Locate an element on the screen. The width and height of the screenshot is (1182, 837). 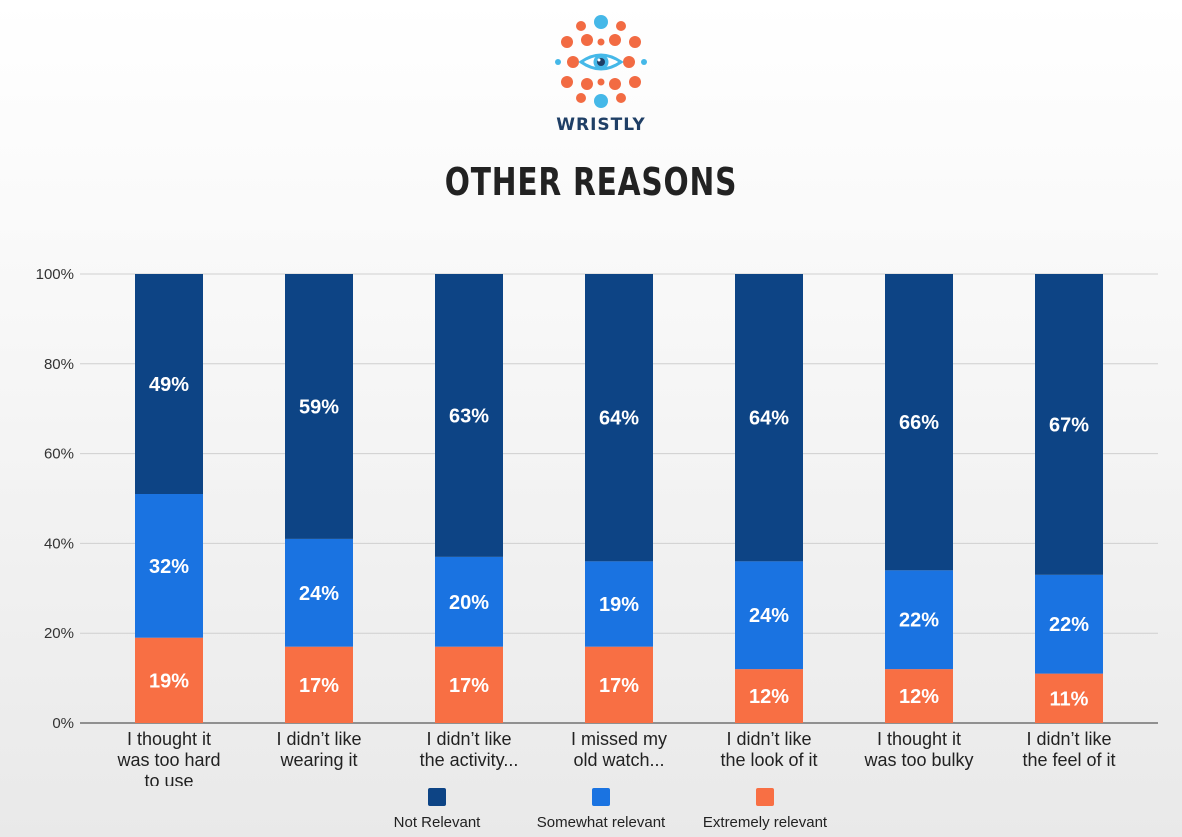
legend-label: Not Relevant is located at coordinates (437, 822).